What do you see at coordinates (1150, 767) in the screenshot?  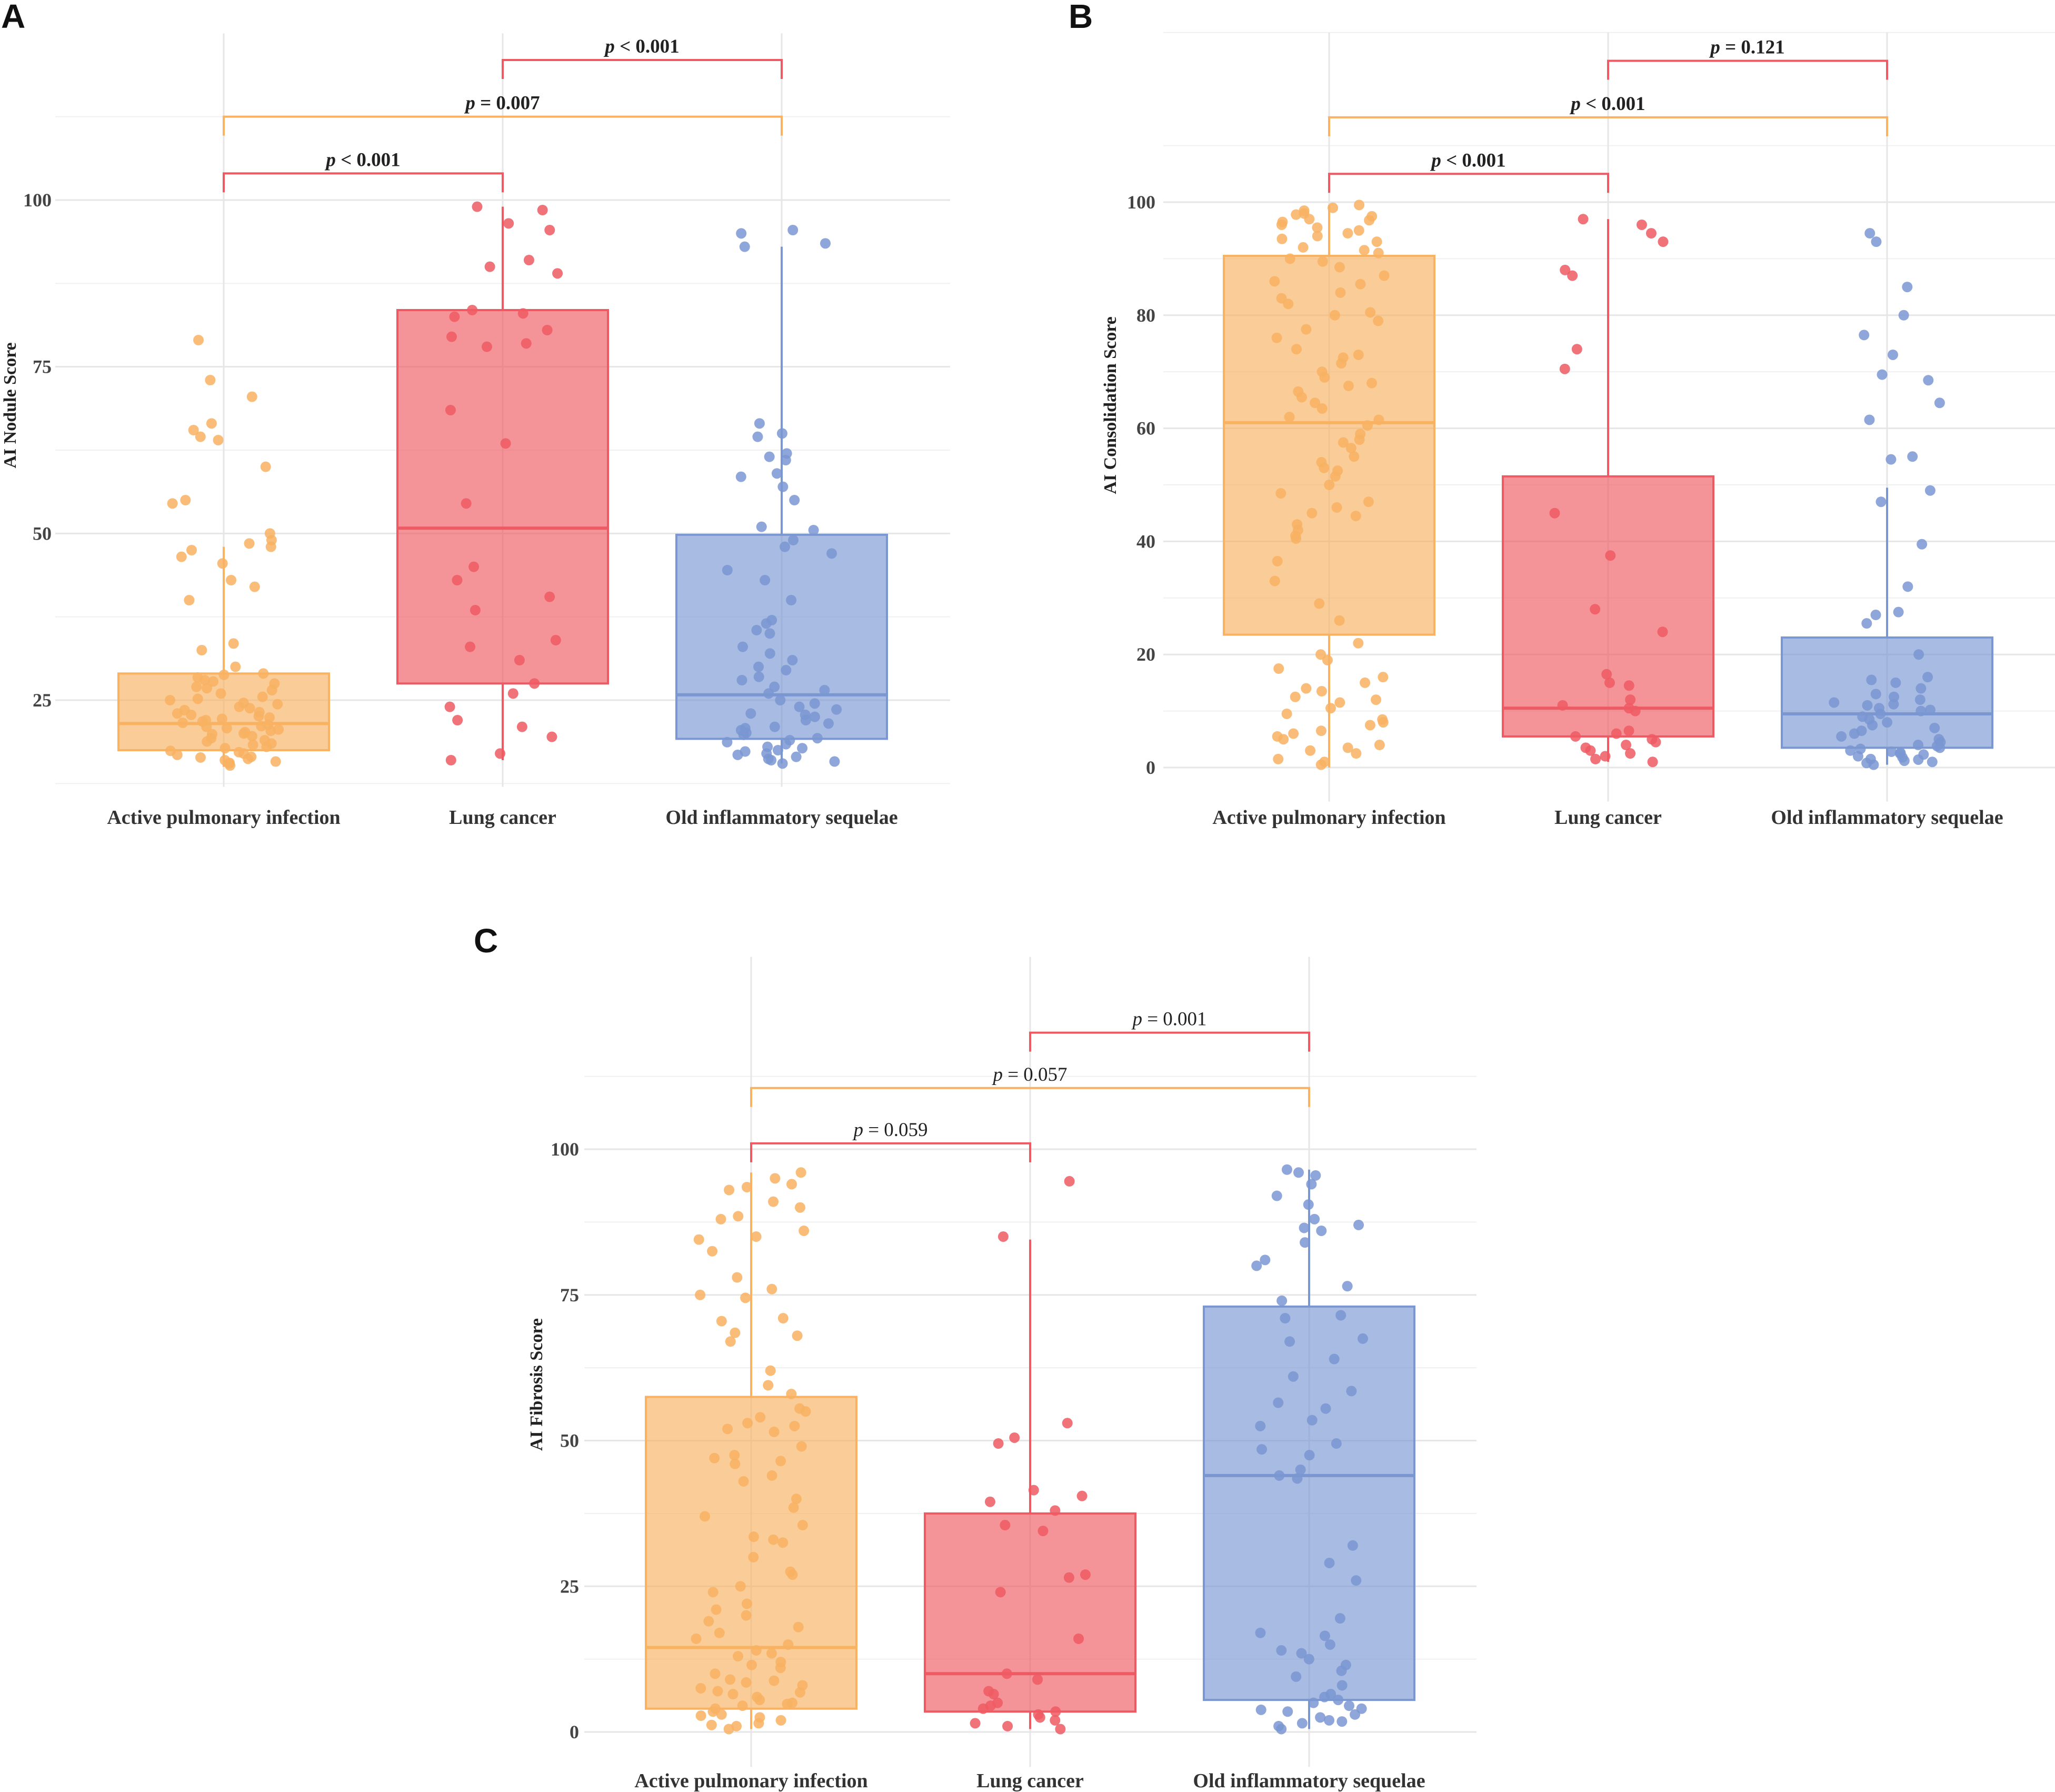 I see `panel-b-ytick-label-0: 0` at bounding box center [1150, 767].